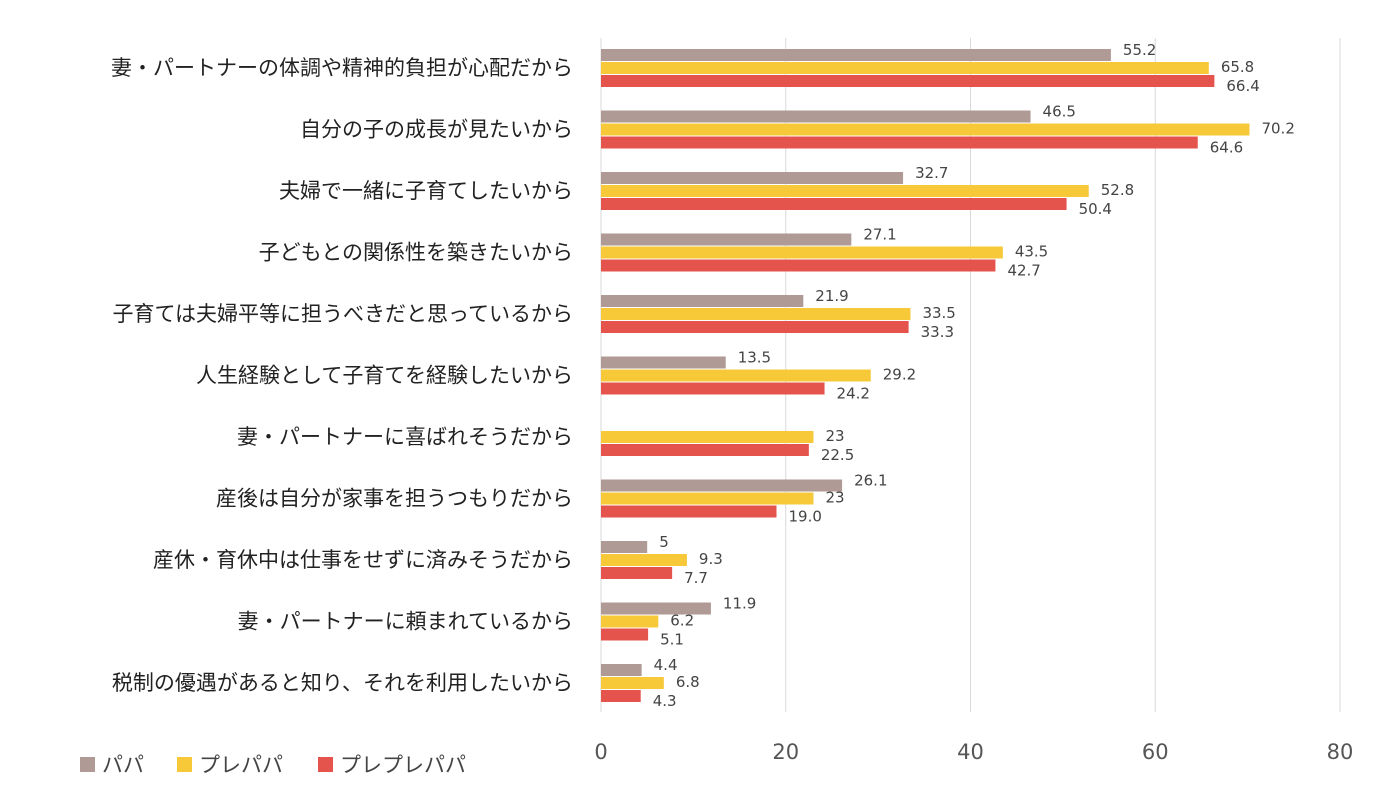 The height and width of the screenshot is (792, 1385). I want to click on legend-label: プレプレパパ, so click(403, 765).